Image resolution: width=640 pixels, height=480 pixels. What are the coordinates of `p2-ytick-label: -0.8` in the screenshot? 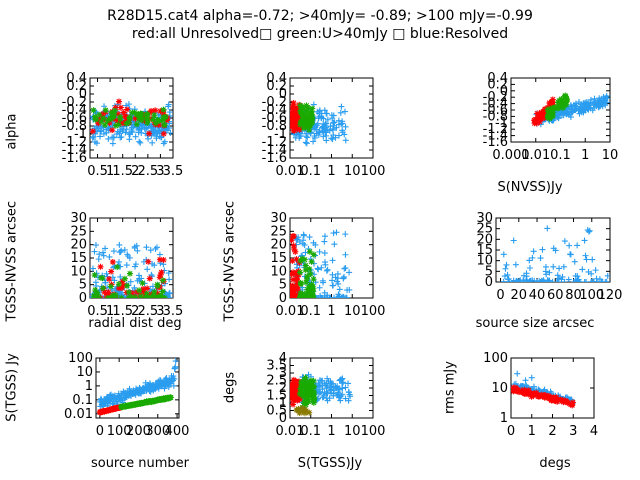 It's located at (274, 126).